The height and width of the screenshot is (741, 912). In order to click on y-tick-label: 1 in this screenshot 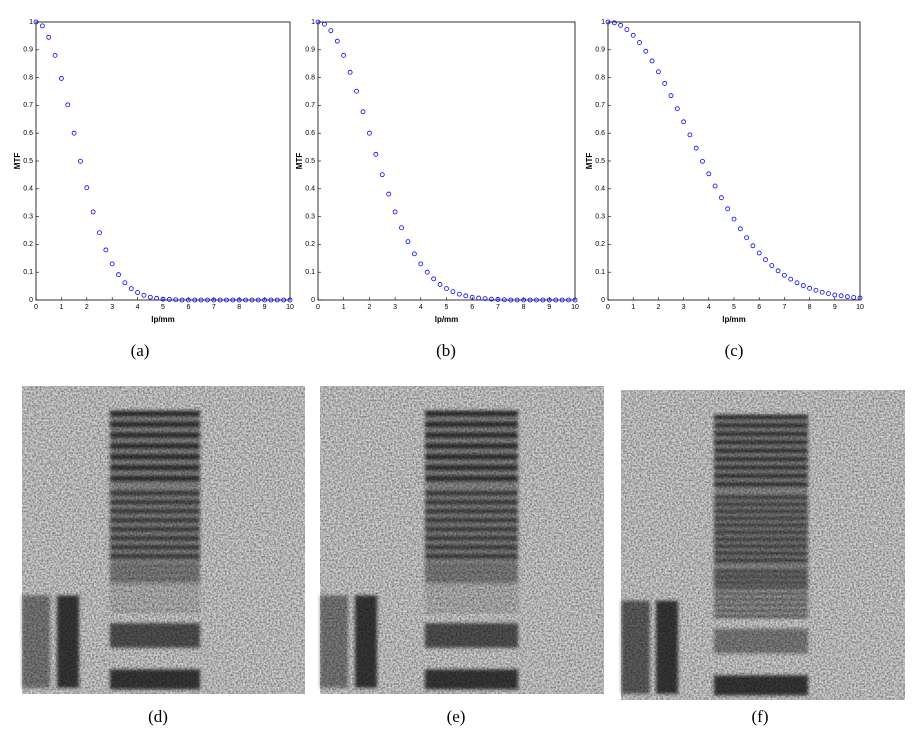, I will do `click(603, 22)`.